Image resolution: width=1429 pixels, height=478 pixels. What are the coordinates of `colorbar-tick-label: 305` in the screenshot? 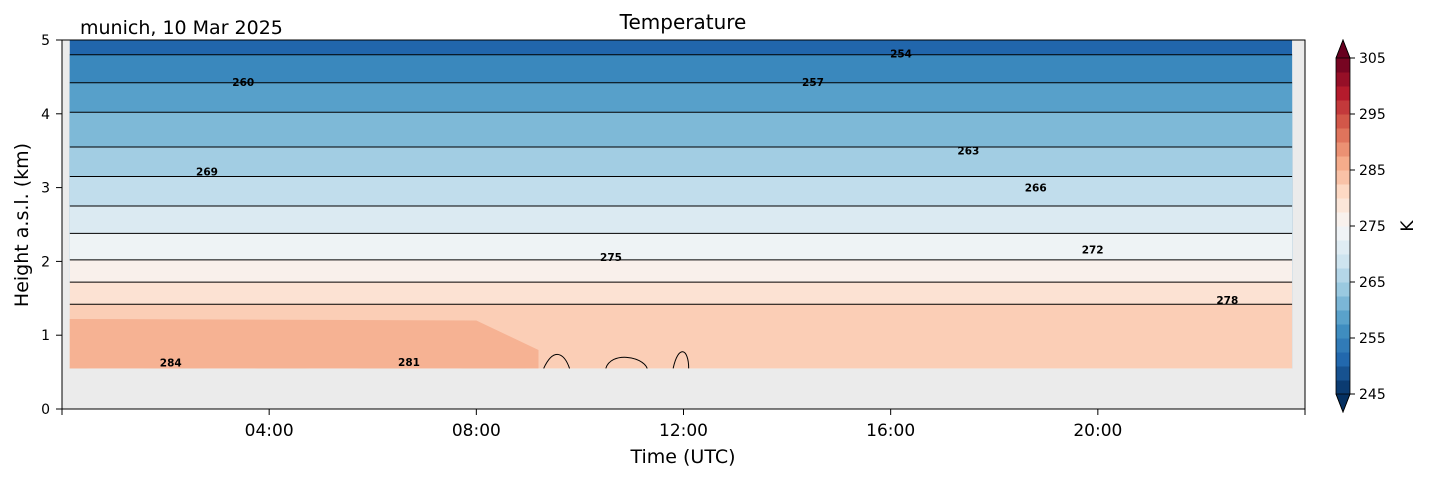 It's located at (1372, 59).